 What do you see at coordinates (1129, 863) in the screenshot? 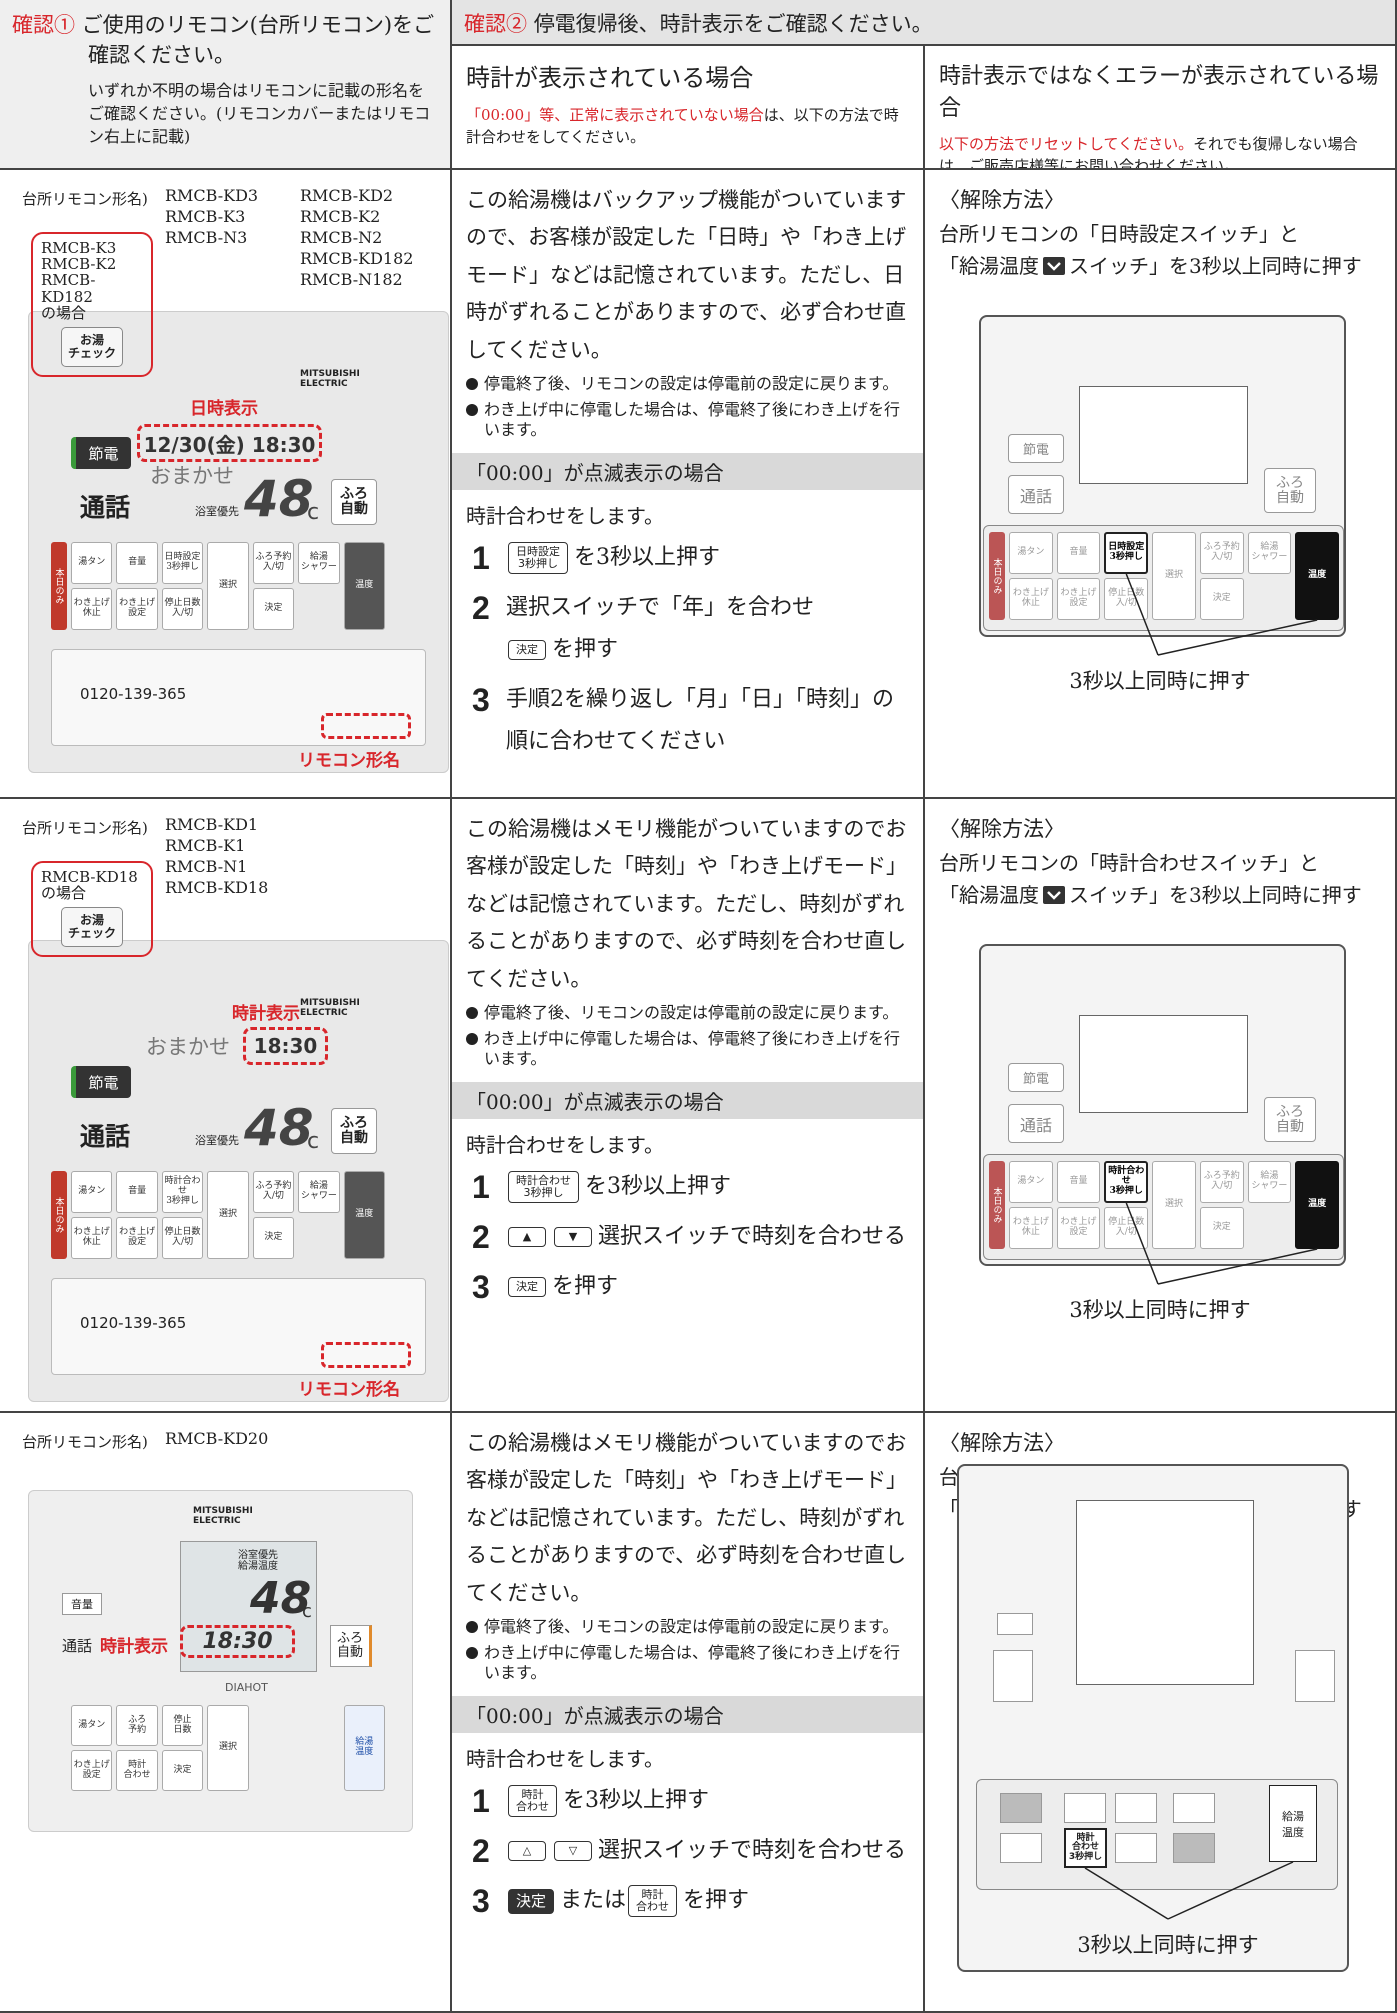
I see `release-line1: 台所リモコンの「時計合わせスイッチ」と` at bounding box center [1129, 863].